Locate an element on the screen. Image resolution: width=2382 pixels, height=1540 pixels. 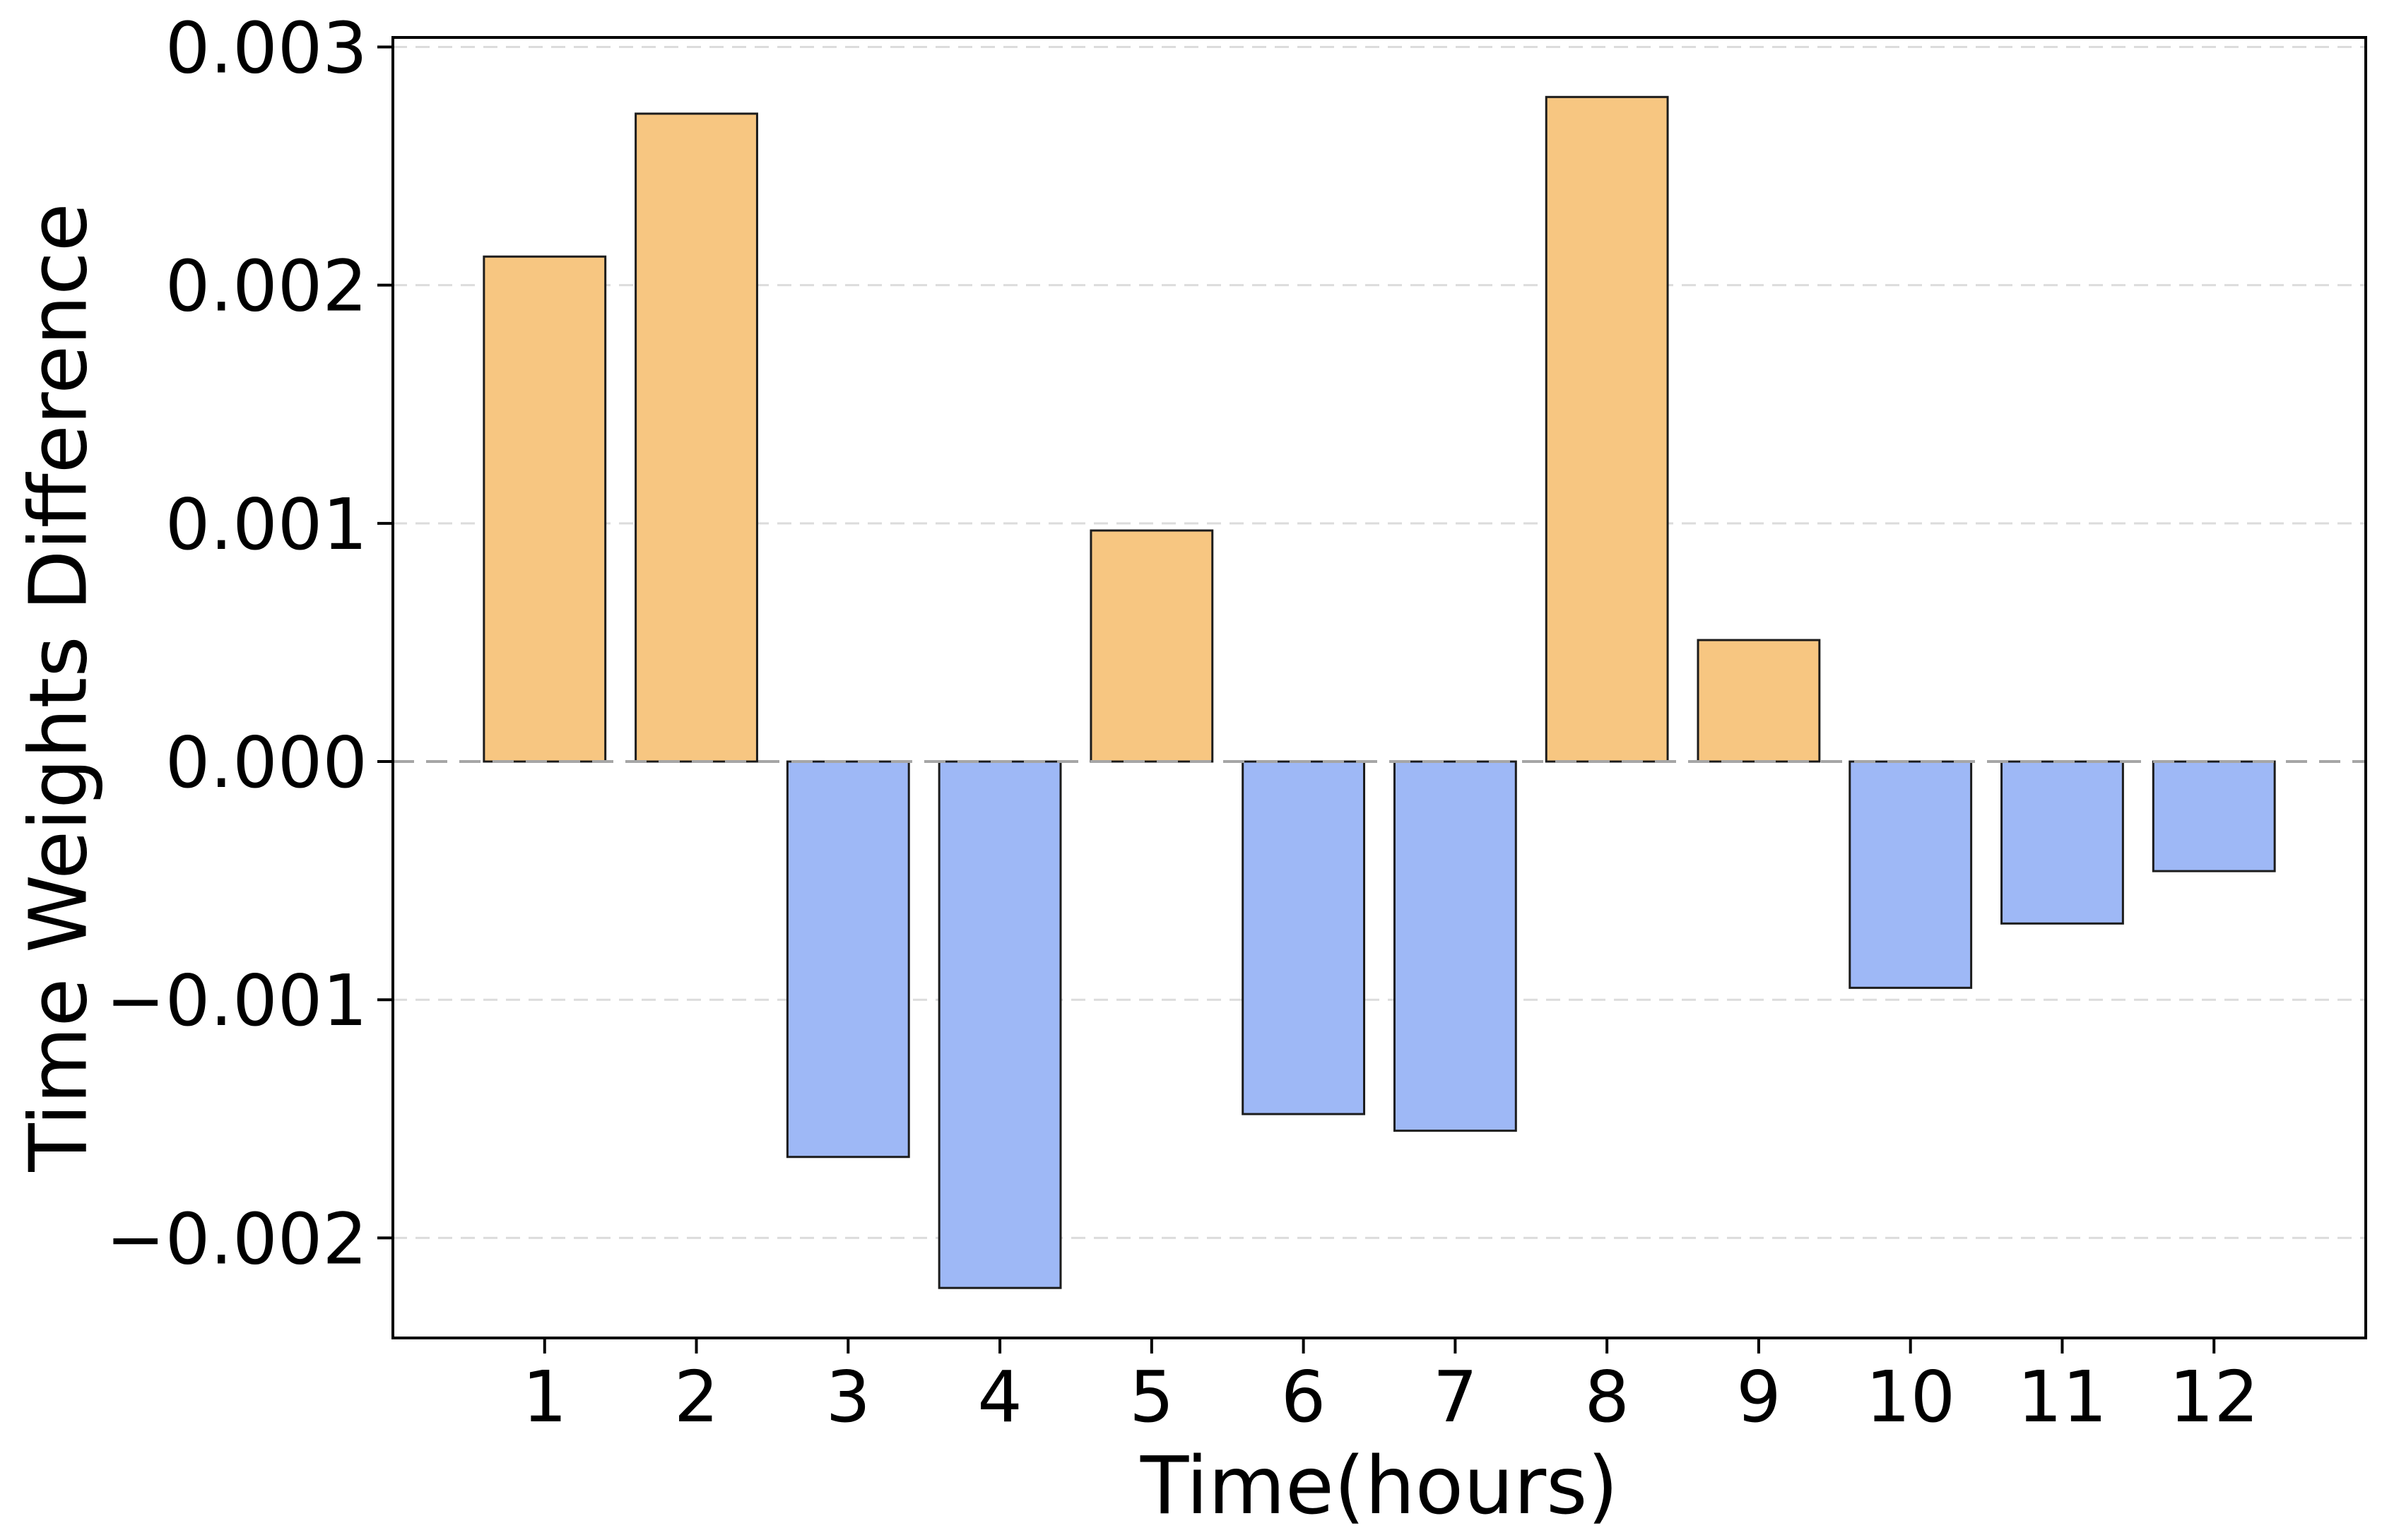
y-tick-label: 0.003 is located at coordinates (266, 47).